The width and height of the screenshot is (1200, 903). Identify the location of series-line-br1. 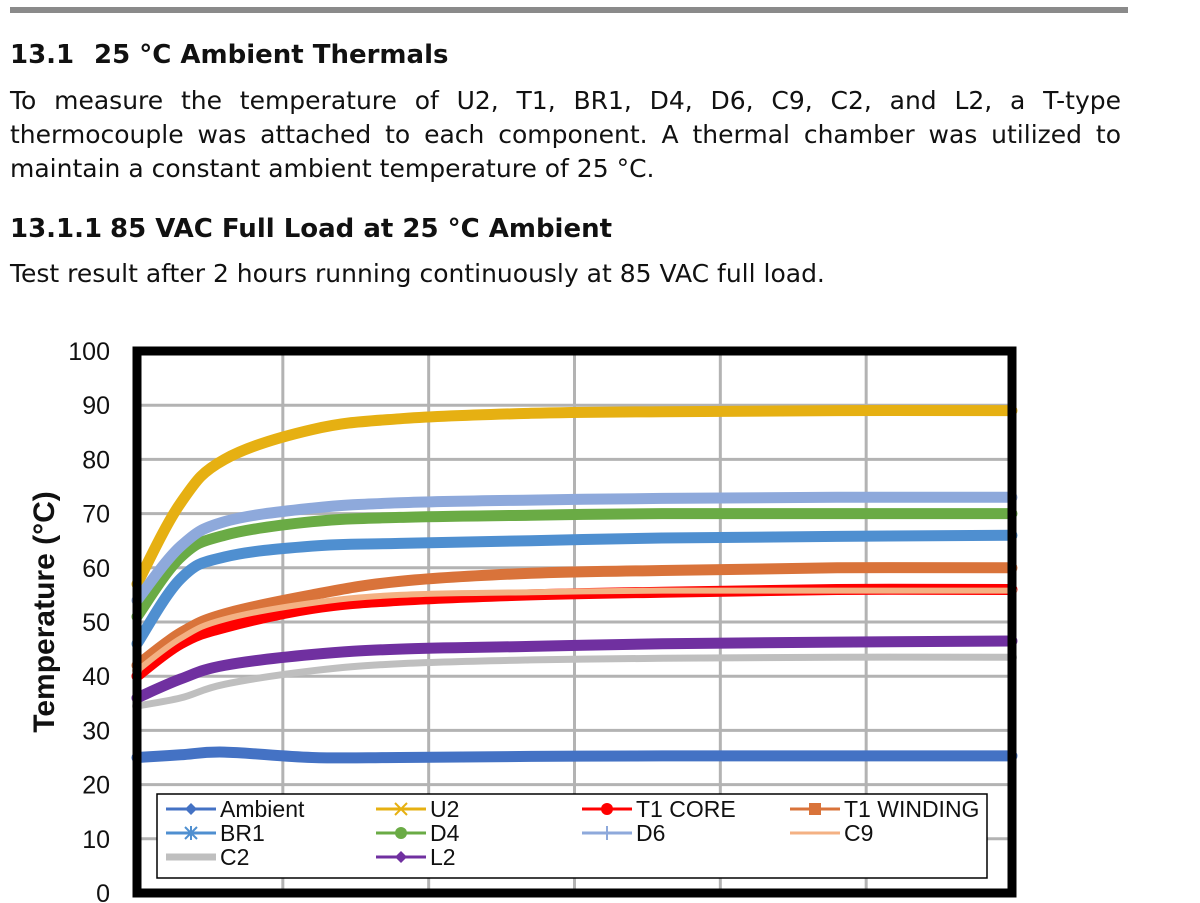
(574, 589).